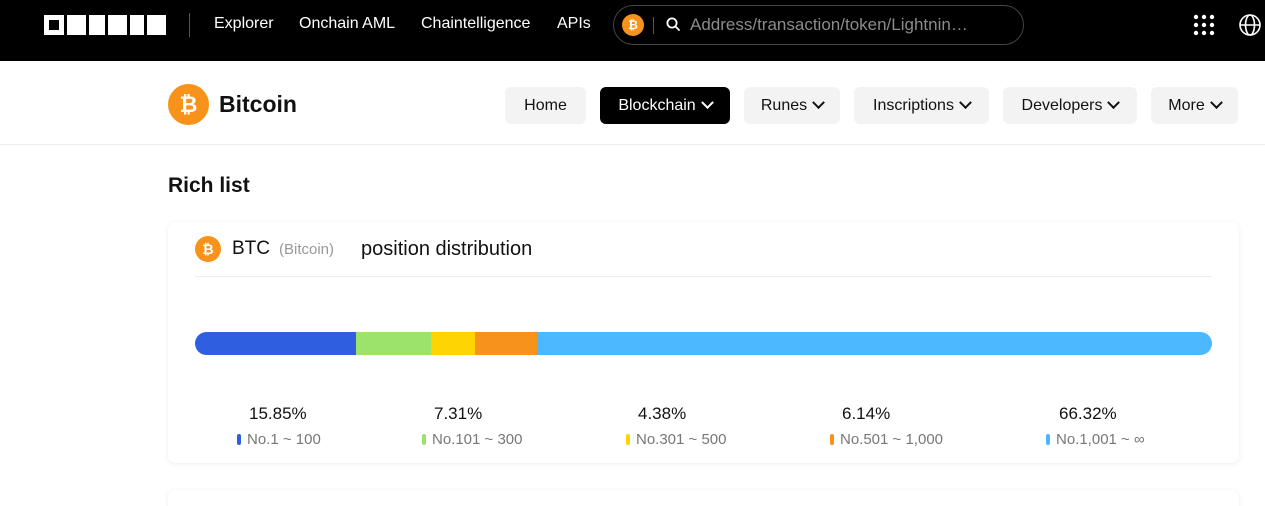 This screenshot has width=1265, height=506. What do you see at coordinates (105, 25) in the screenshot?
I see `oklink-logo` at bounding box center [105, 25].